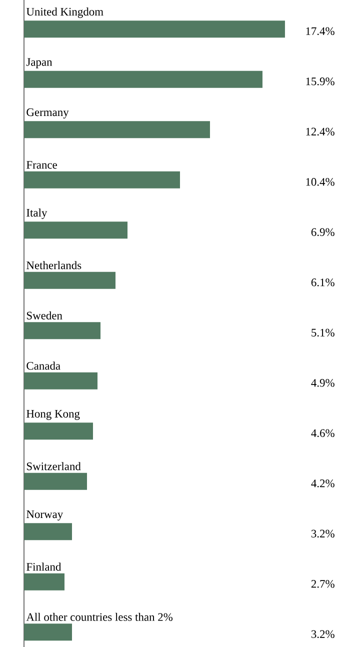  Describe the element at coordinates (322, 433) in the screenshot. I see `data-label: 4.6%` at that location.